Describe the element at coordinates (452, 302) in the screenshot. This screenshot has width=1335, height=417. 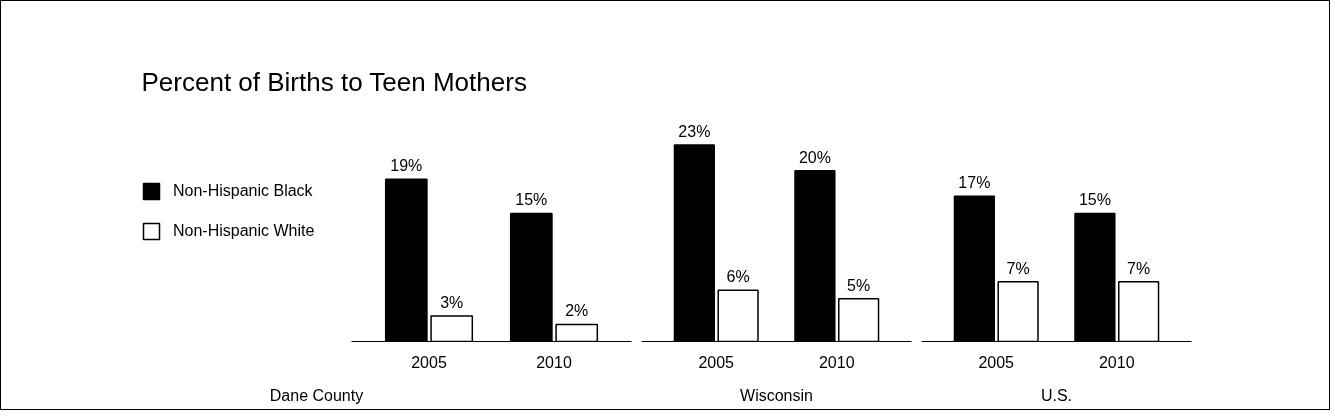
I see `data-label: 3%` at that location.